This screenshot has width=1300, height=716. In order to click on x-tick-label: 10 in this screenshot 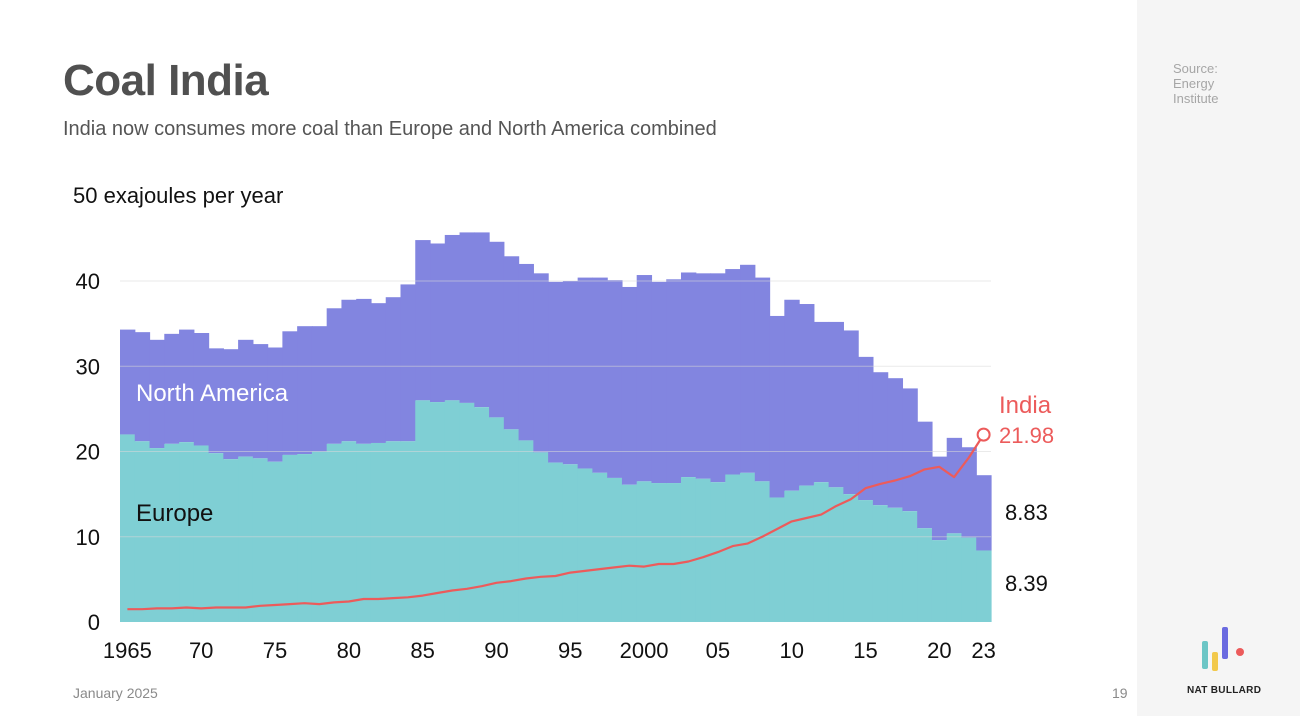, I will do `click(791, 650)`.